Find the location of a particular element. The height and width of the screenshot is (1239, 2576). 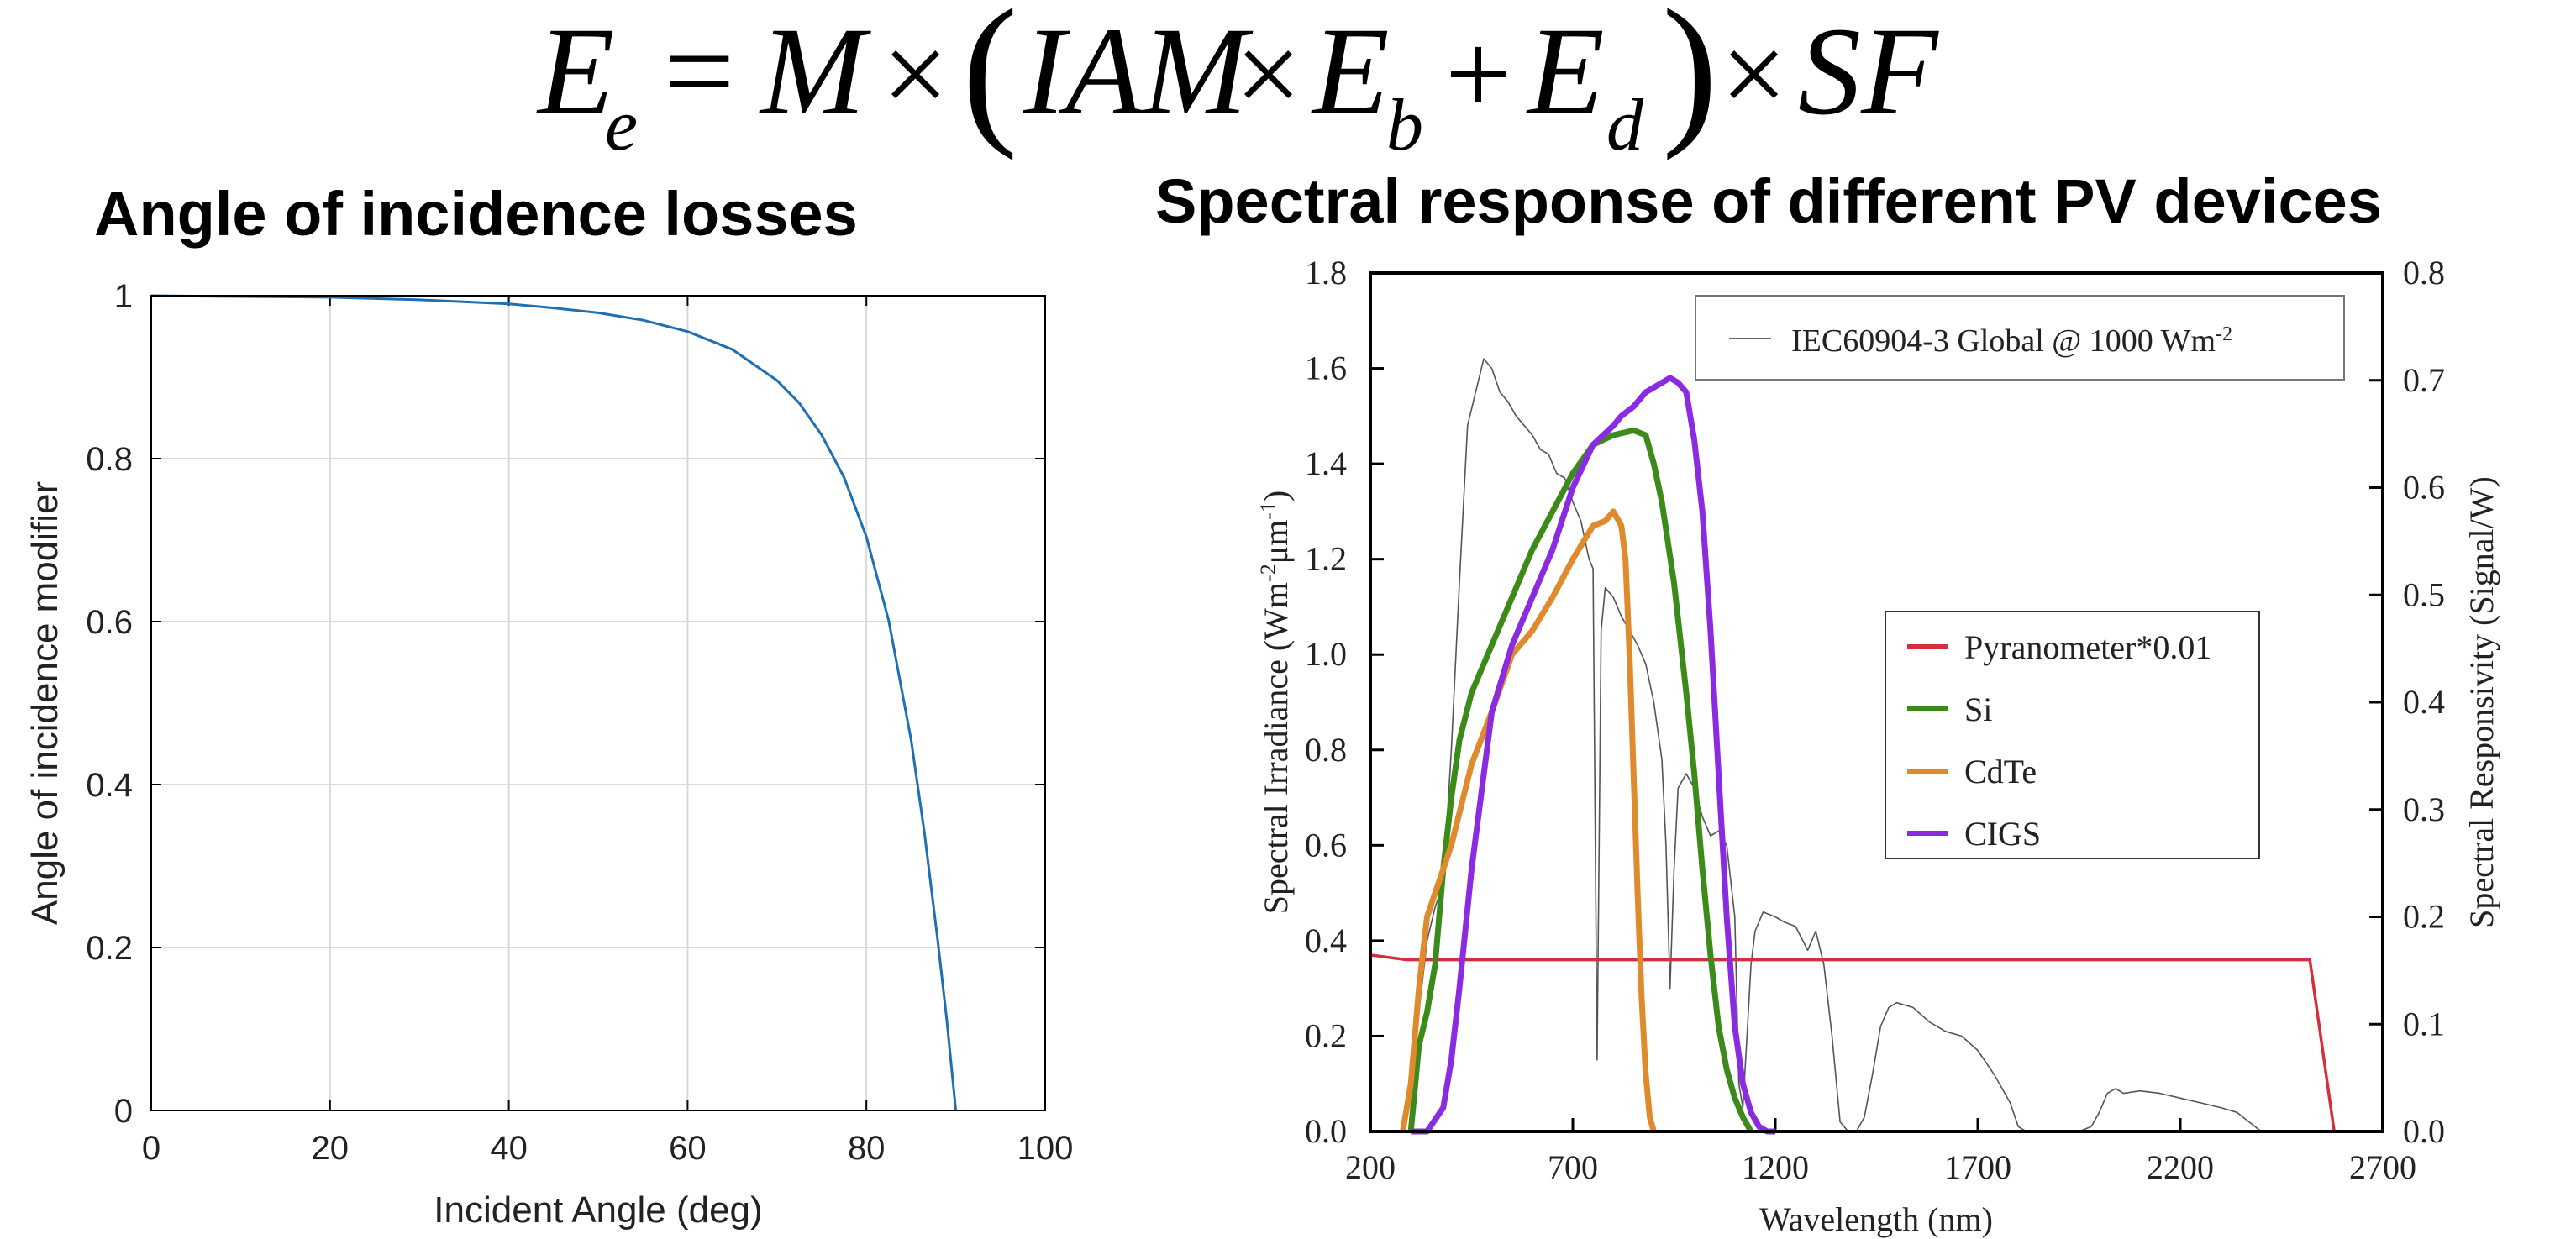

spectral-x-tick-label: 700 is located at coordinates (1573, 1167).